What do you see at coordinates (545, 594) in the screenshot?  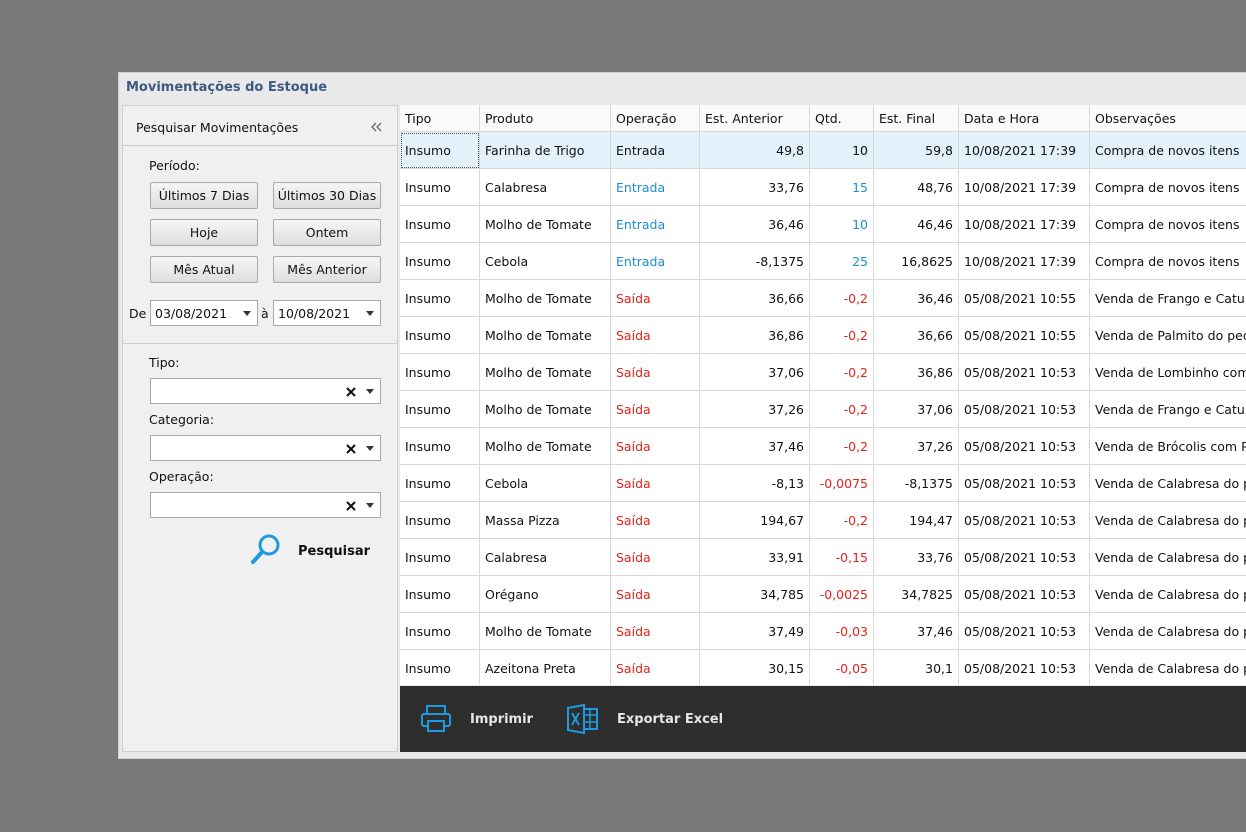 I see `table-cell: Orégano` at bounding box center [545, 594].